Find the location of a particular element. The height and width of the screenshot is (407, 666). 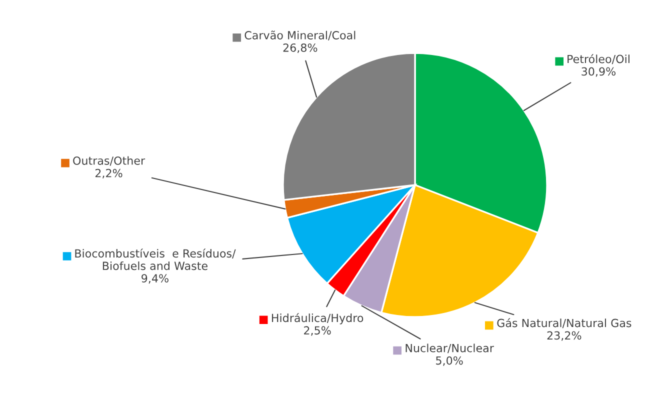

legend-label: Gás Natural/Natural Gas is located at coordinates (564, 323).